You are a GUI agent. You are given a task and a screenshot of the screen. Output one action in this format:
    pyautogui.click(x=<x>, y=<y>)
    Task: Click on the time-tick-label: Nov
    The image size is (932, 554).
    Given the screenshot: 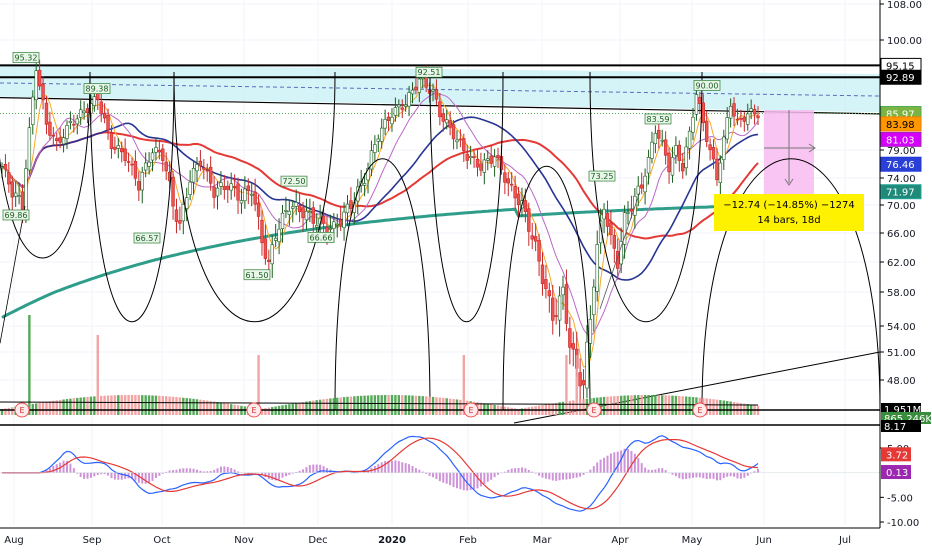 What is the action you would take?
    pyautogui.click(x=244, y=540)
    